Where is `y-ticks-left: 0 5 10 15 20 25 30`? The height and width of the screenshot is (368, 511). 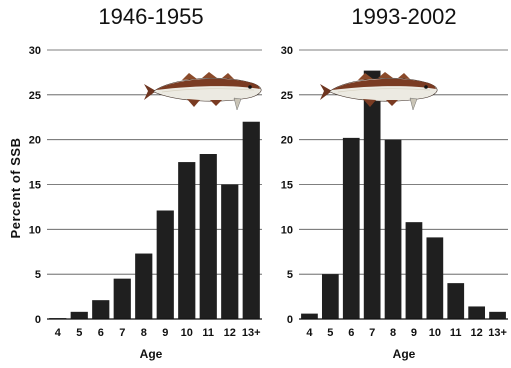 y-ticks-left: 0 5 10 15 20 25 30 is located at coordinates (35, 185).